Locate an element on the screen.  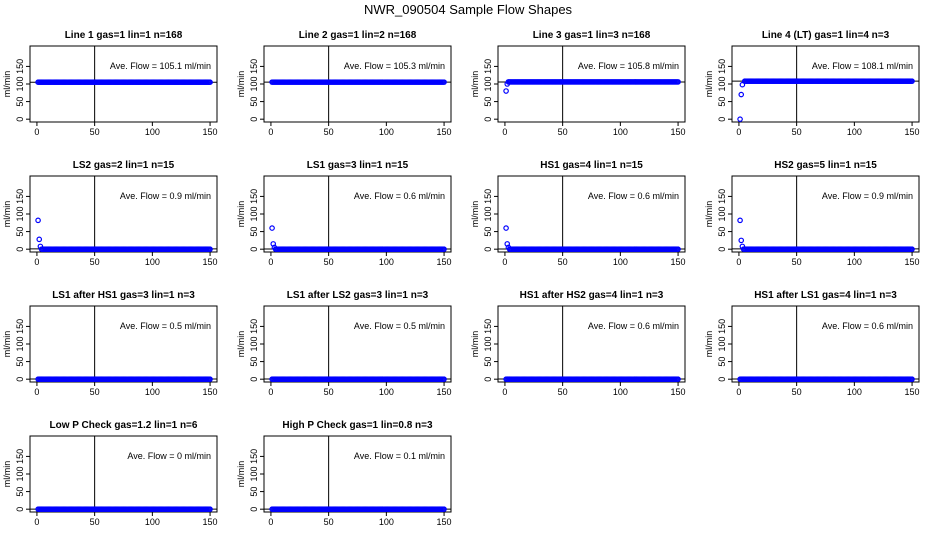
average-flow-annotation: Ave. Flow = 0.5 ml/min is located at coordinates (399, 326).